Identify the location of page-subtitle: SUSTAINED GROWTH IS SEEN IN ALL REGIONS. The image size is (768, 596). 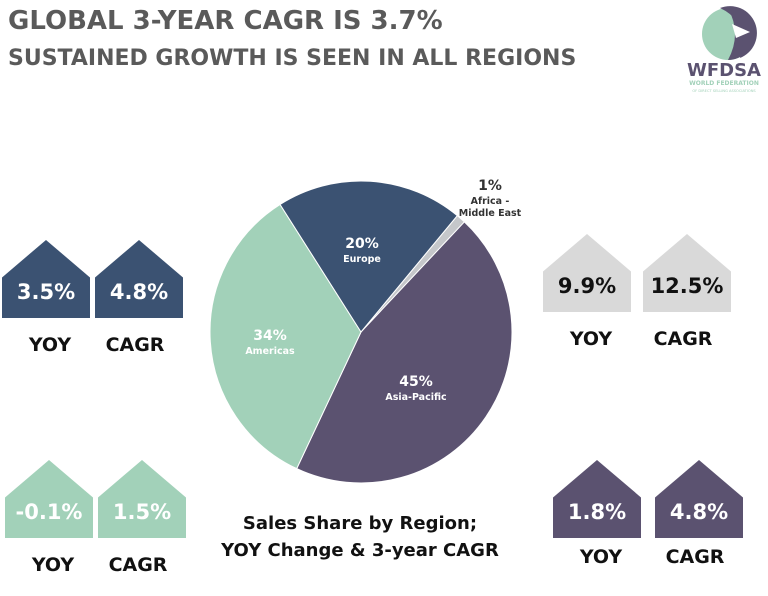
(292, 58).